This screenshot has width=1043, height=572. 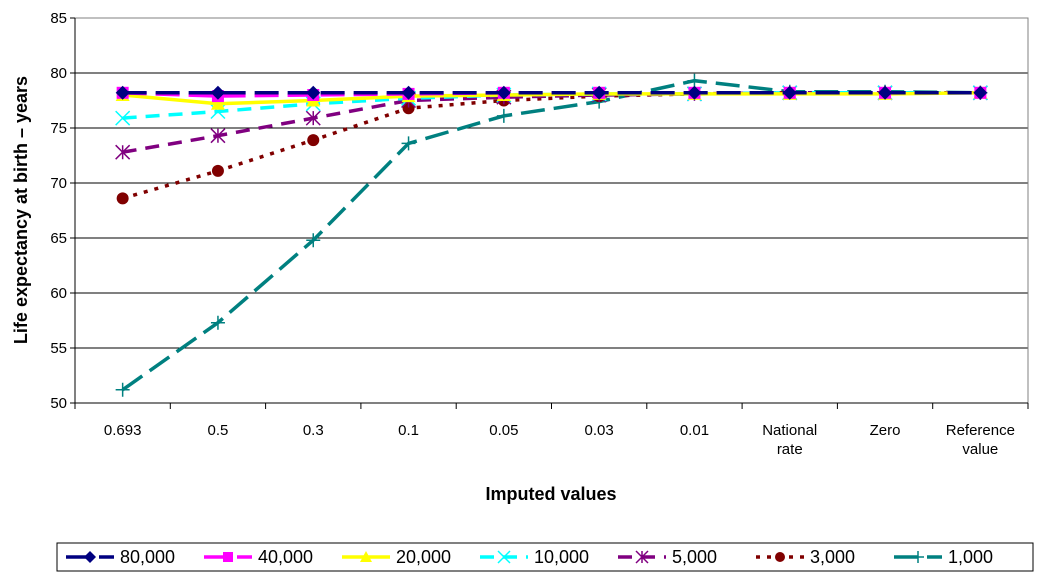 What do you see at coordinates (550, 494) in the screenshot?
I see `x-axis-title: Imputed values` at bounding box center [550, 494].